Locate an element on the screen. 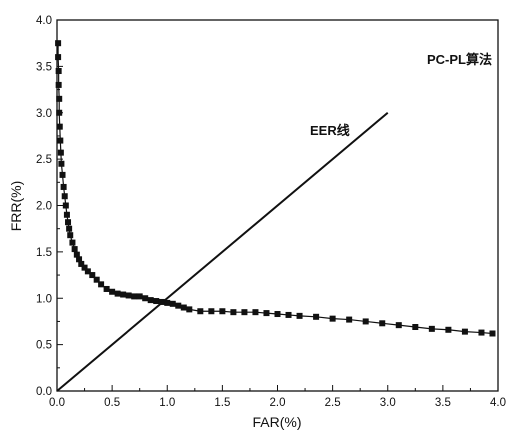  y-axis-title: FRR(%) is located at coordinates (16, 206).